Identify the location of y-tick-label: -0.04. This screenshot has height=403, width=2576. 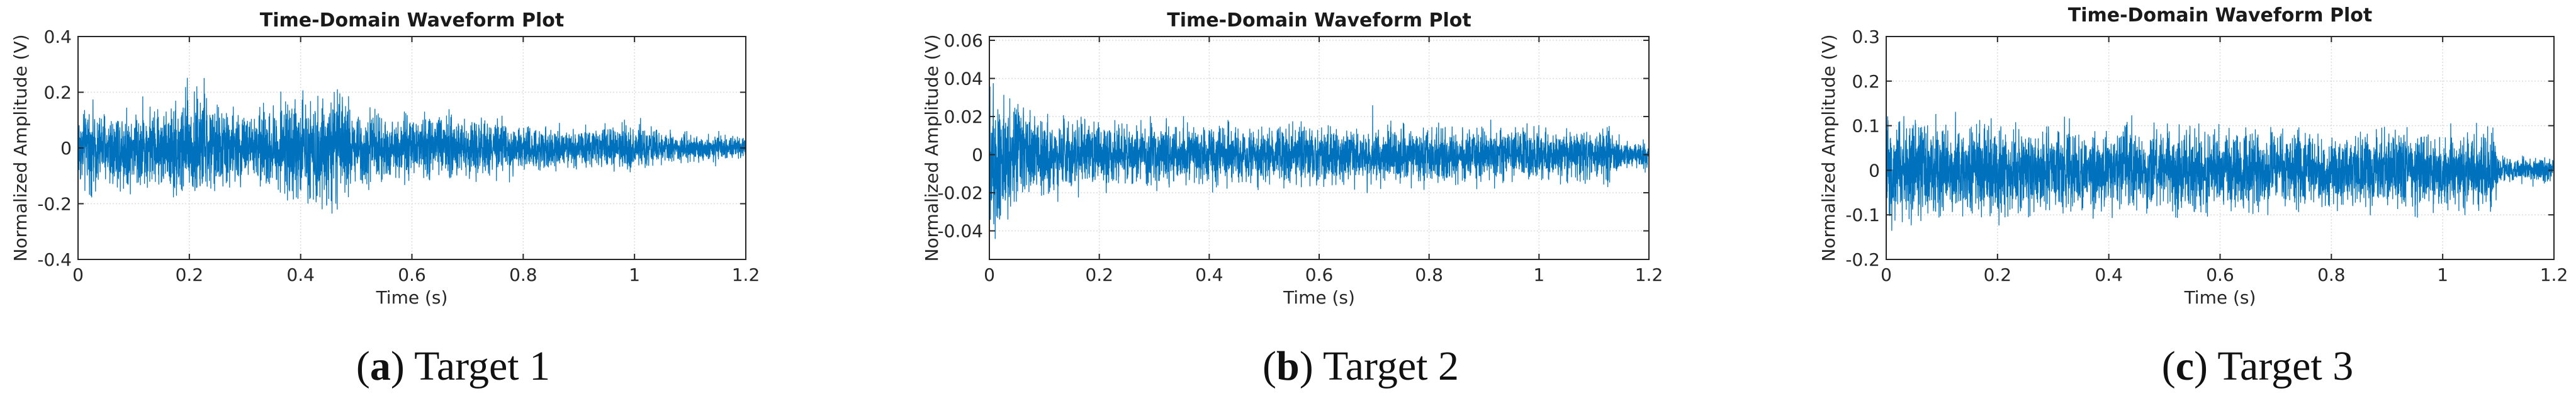
(960, 231).